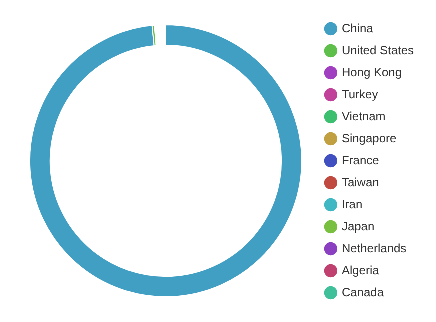  Describe the element at coordinates (364, 116) in the screenshot. I see `legend-label: Vietnam` at that location.